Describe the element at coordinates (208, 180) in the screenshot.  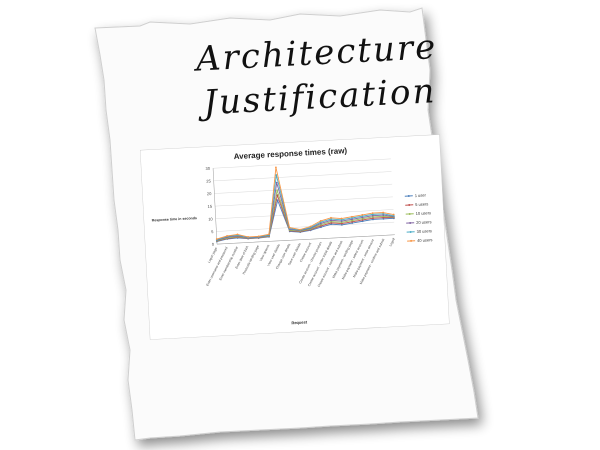
I see `y-tick-label: 25` at that location.